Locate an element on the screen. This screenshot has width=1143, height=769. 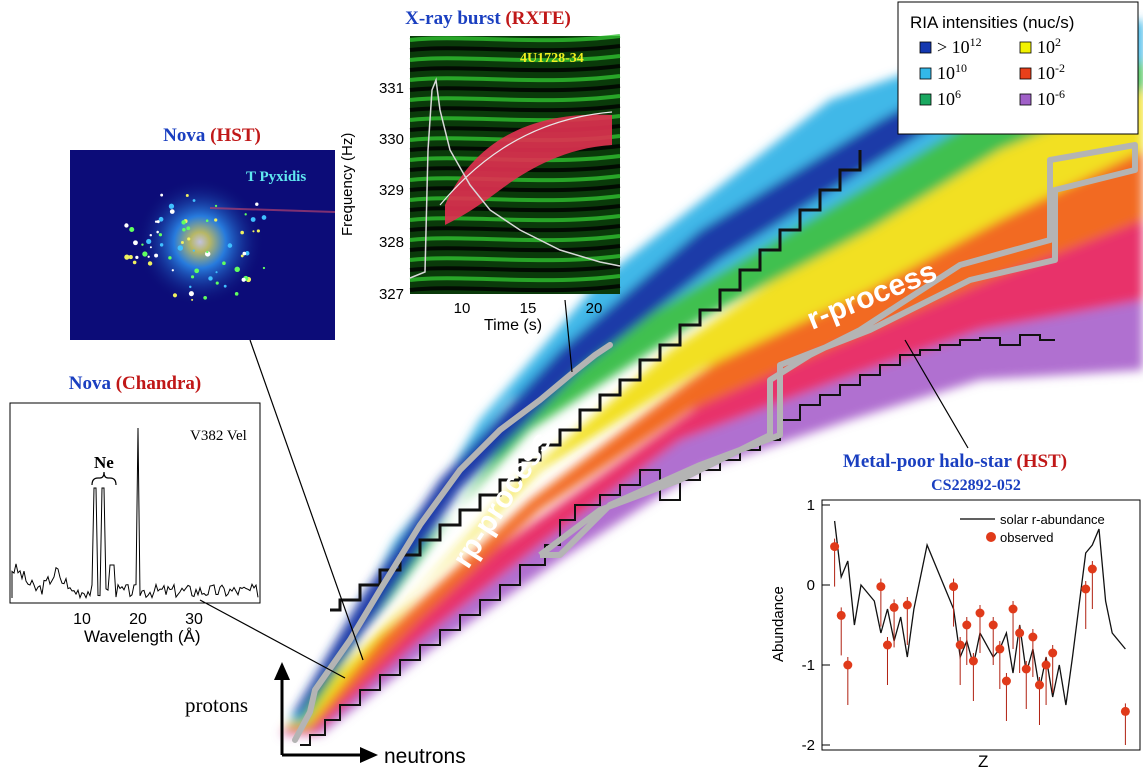
nova-chandra-x-tick: 20 is located at coordinates (138, 619).